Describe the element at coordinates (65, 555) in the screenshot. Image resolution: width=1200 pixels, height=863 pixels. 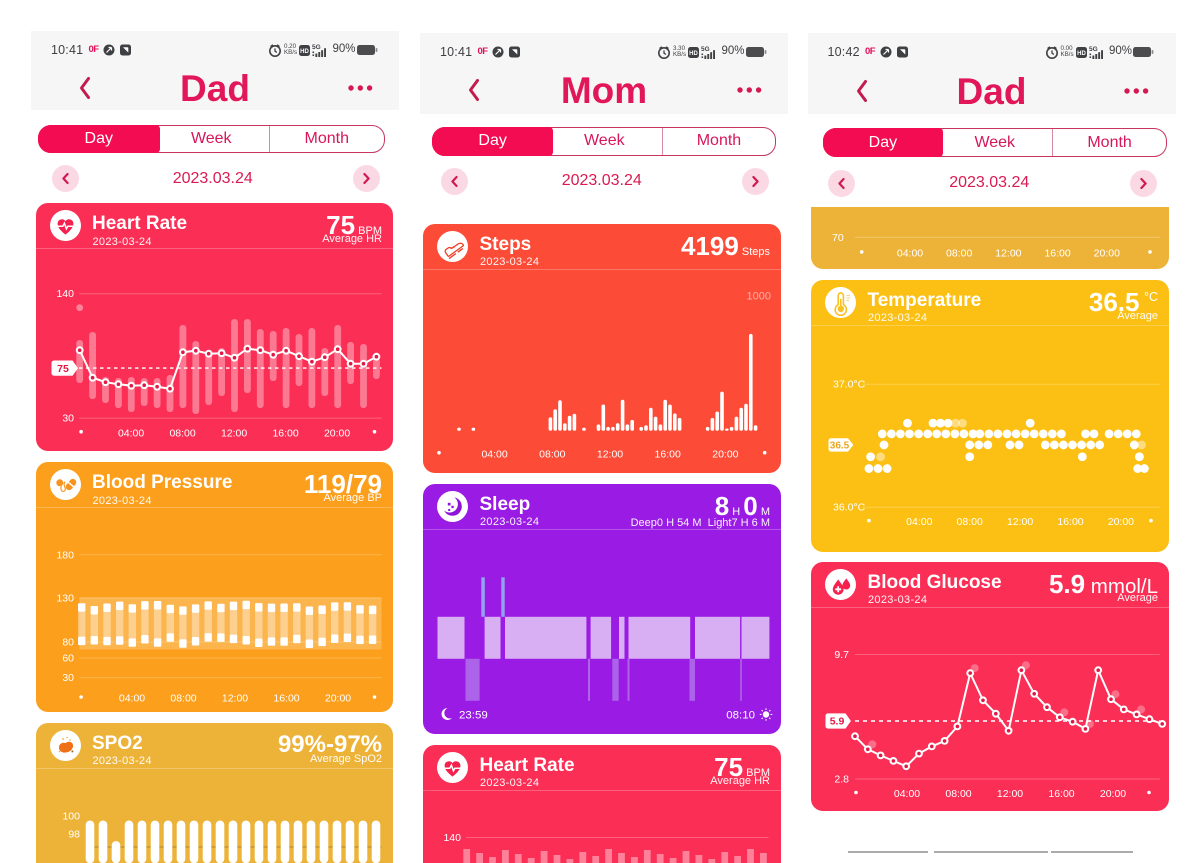
I see `svg-text: 180` at that location.